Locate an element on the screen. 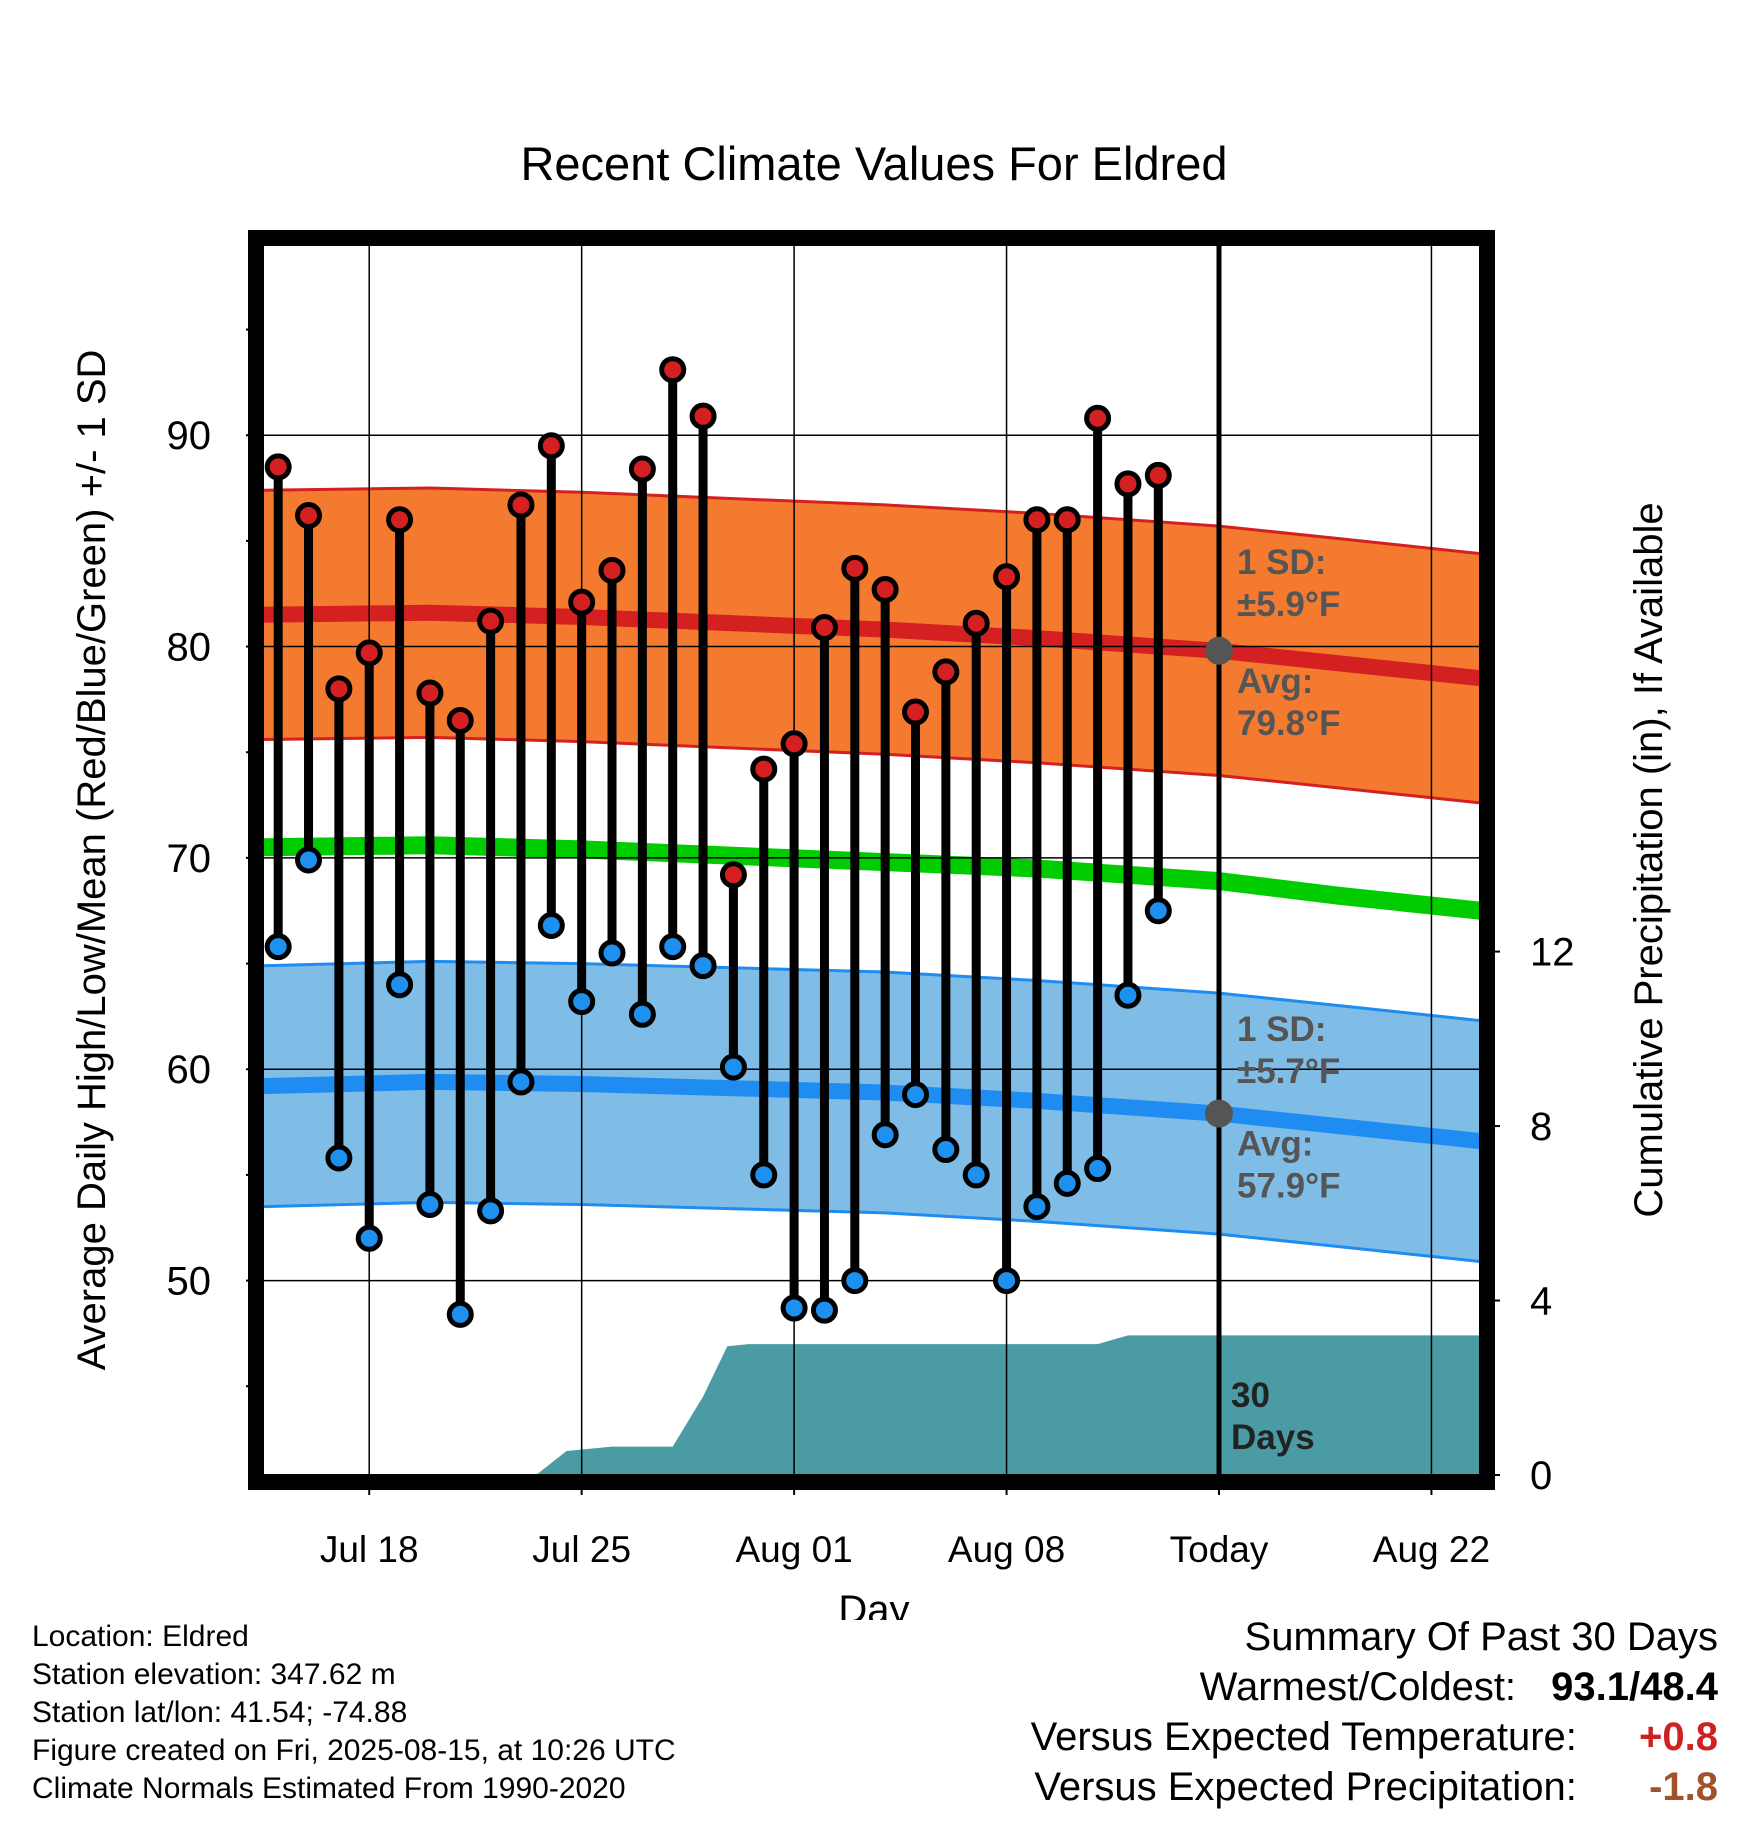 The width and height of the screenshot is (1748, 1828). precip-departure-row: Versus Expected Precipitation: -1.8 is located at coordinates (1374, 1787).